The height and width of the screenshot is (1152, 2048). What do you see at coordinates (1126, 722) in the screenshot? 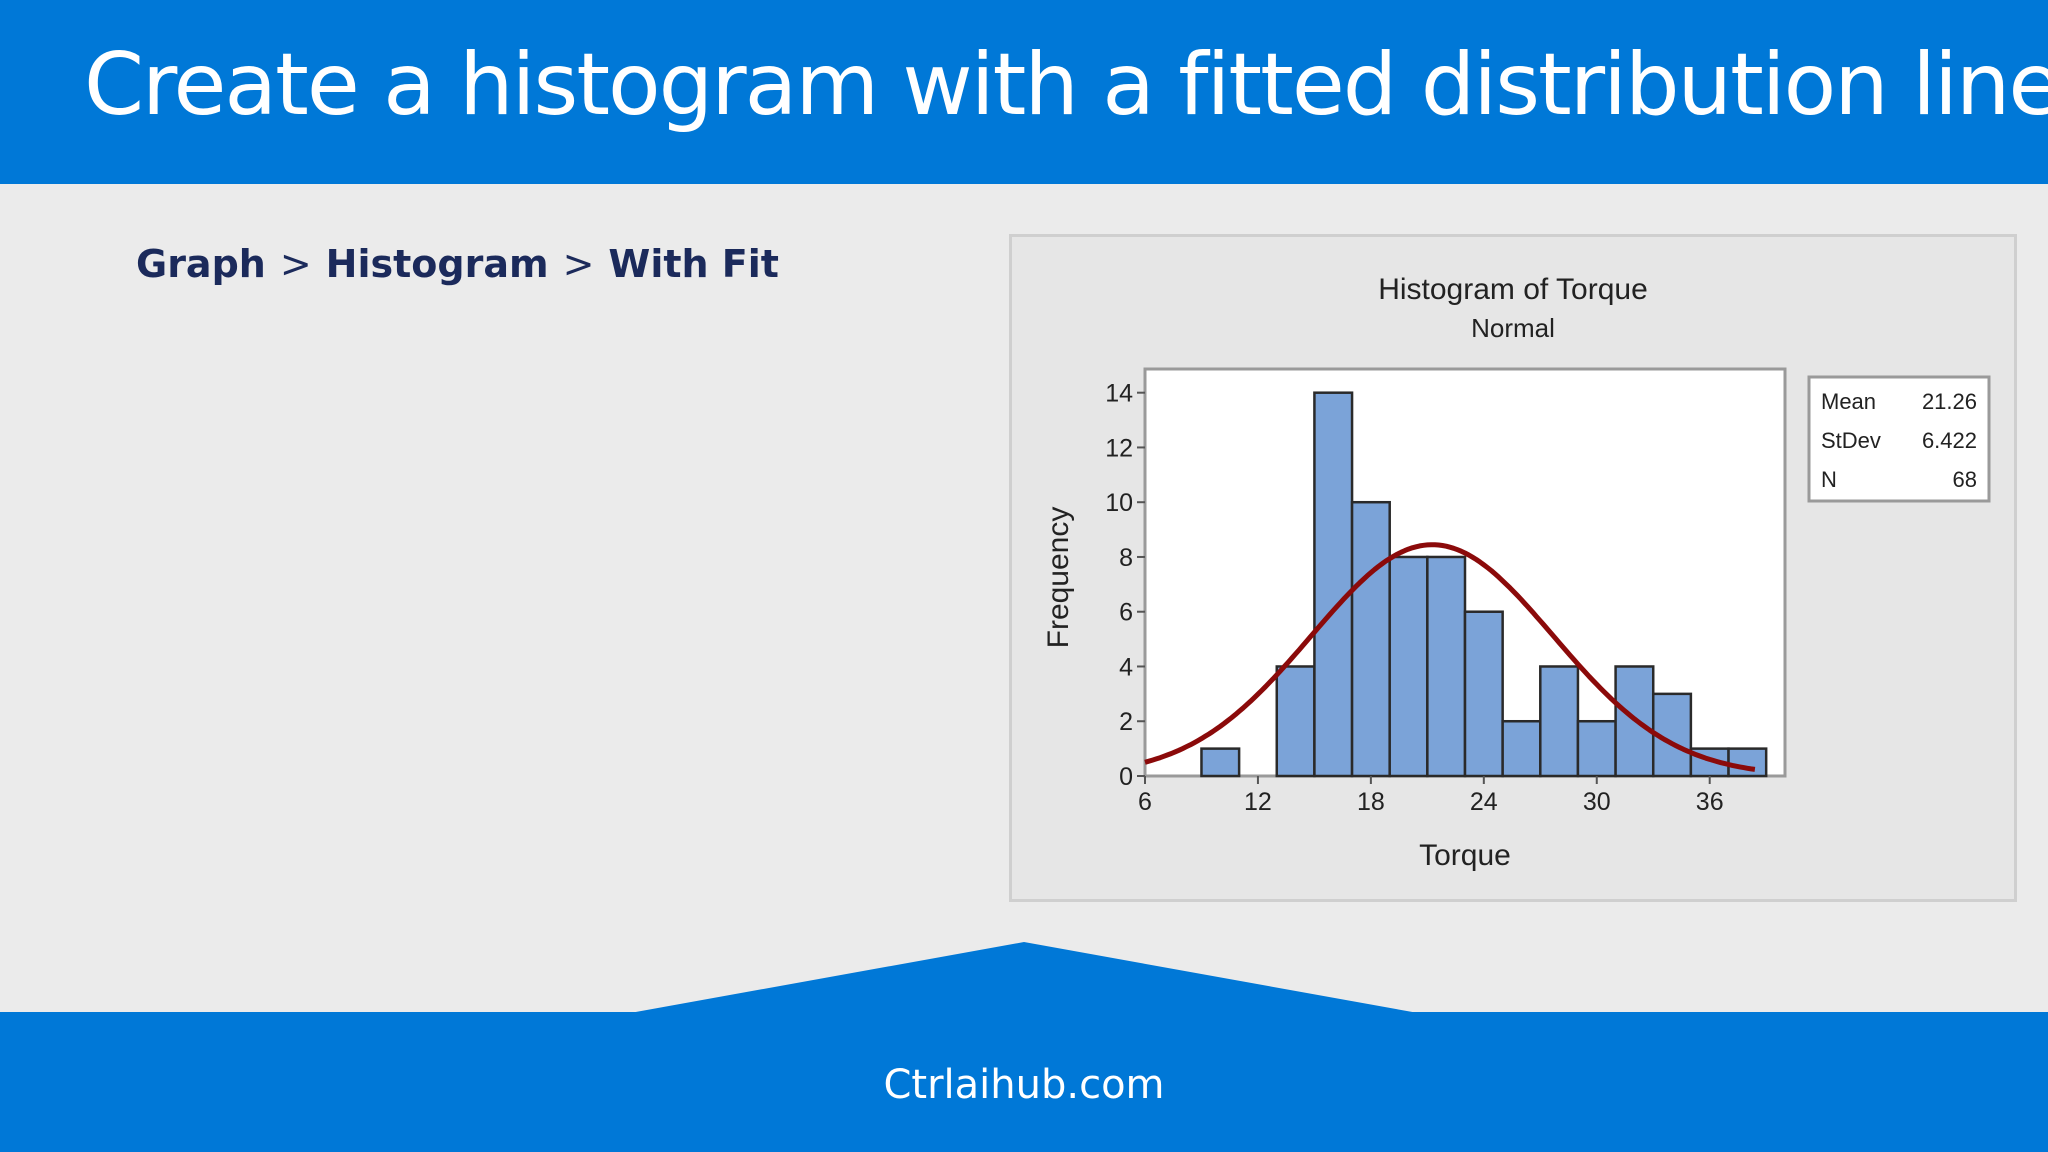
I see `y-tick-label: 2` at bounding box center [1126, 722].